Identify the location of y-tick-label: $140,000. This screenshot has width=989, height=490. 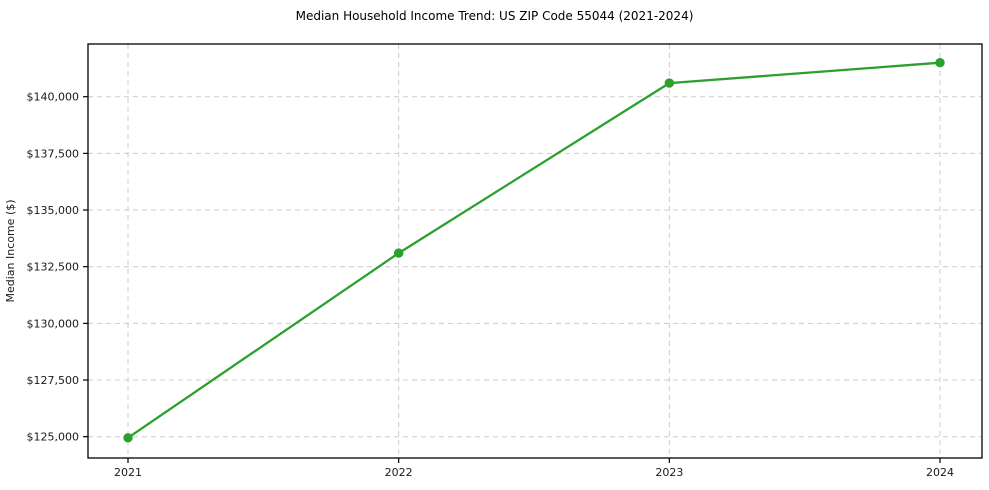
(53, 97).